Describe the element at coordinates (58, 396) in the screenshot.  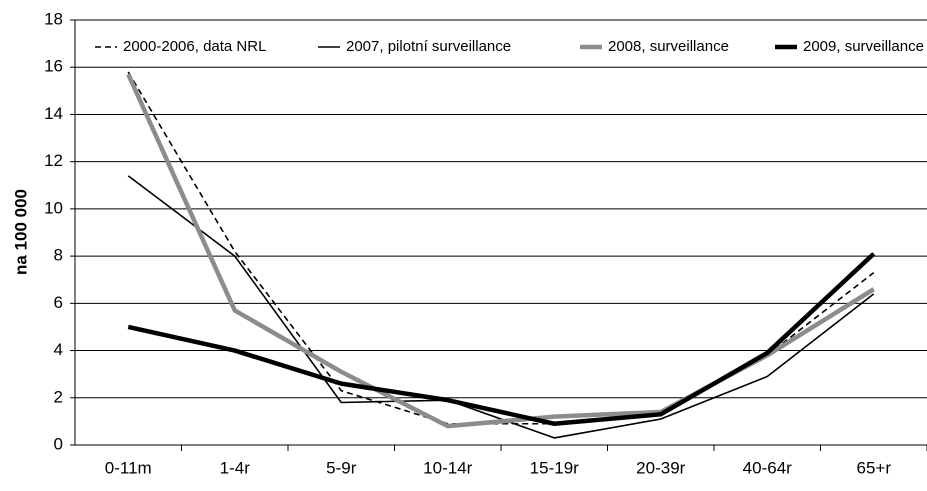
I see `y-tick-label: 2` at that location.